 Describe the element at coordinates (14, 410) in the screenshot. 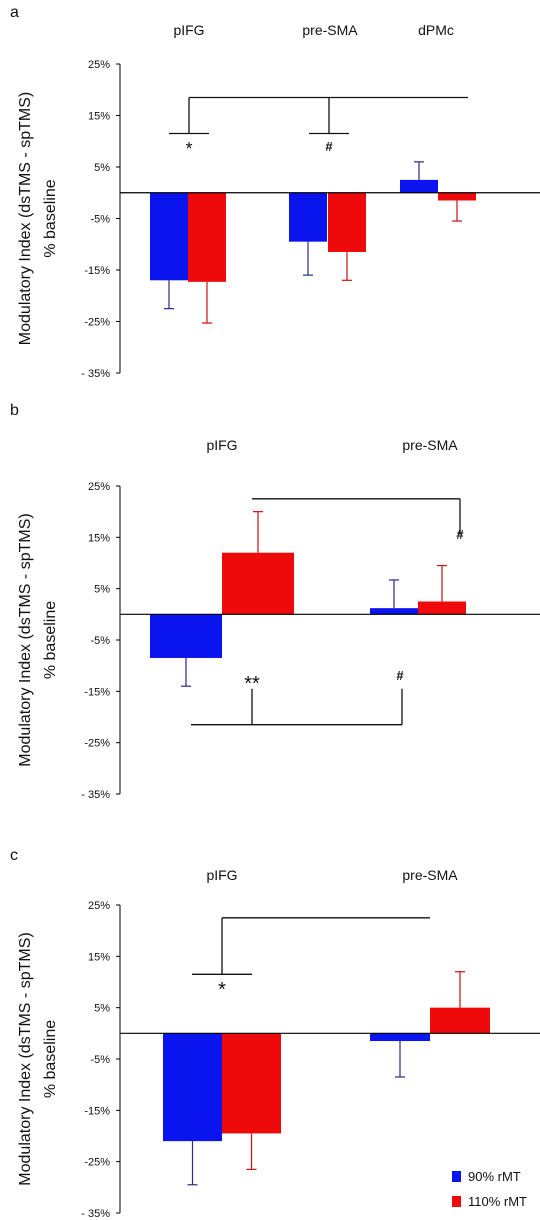

I see `panel-label: b` at that location.